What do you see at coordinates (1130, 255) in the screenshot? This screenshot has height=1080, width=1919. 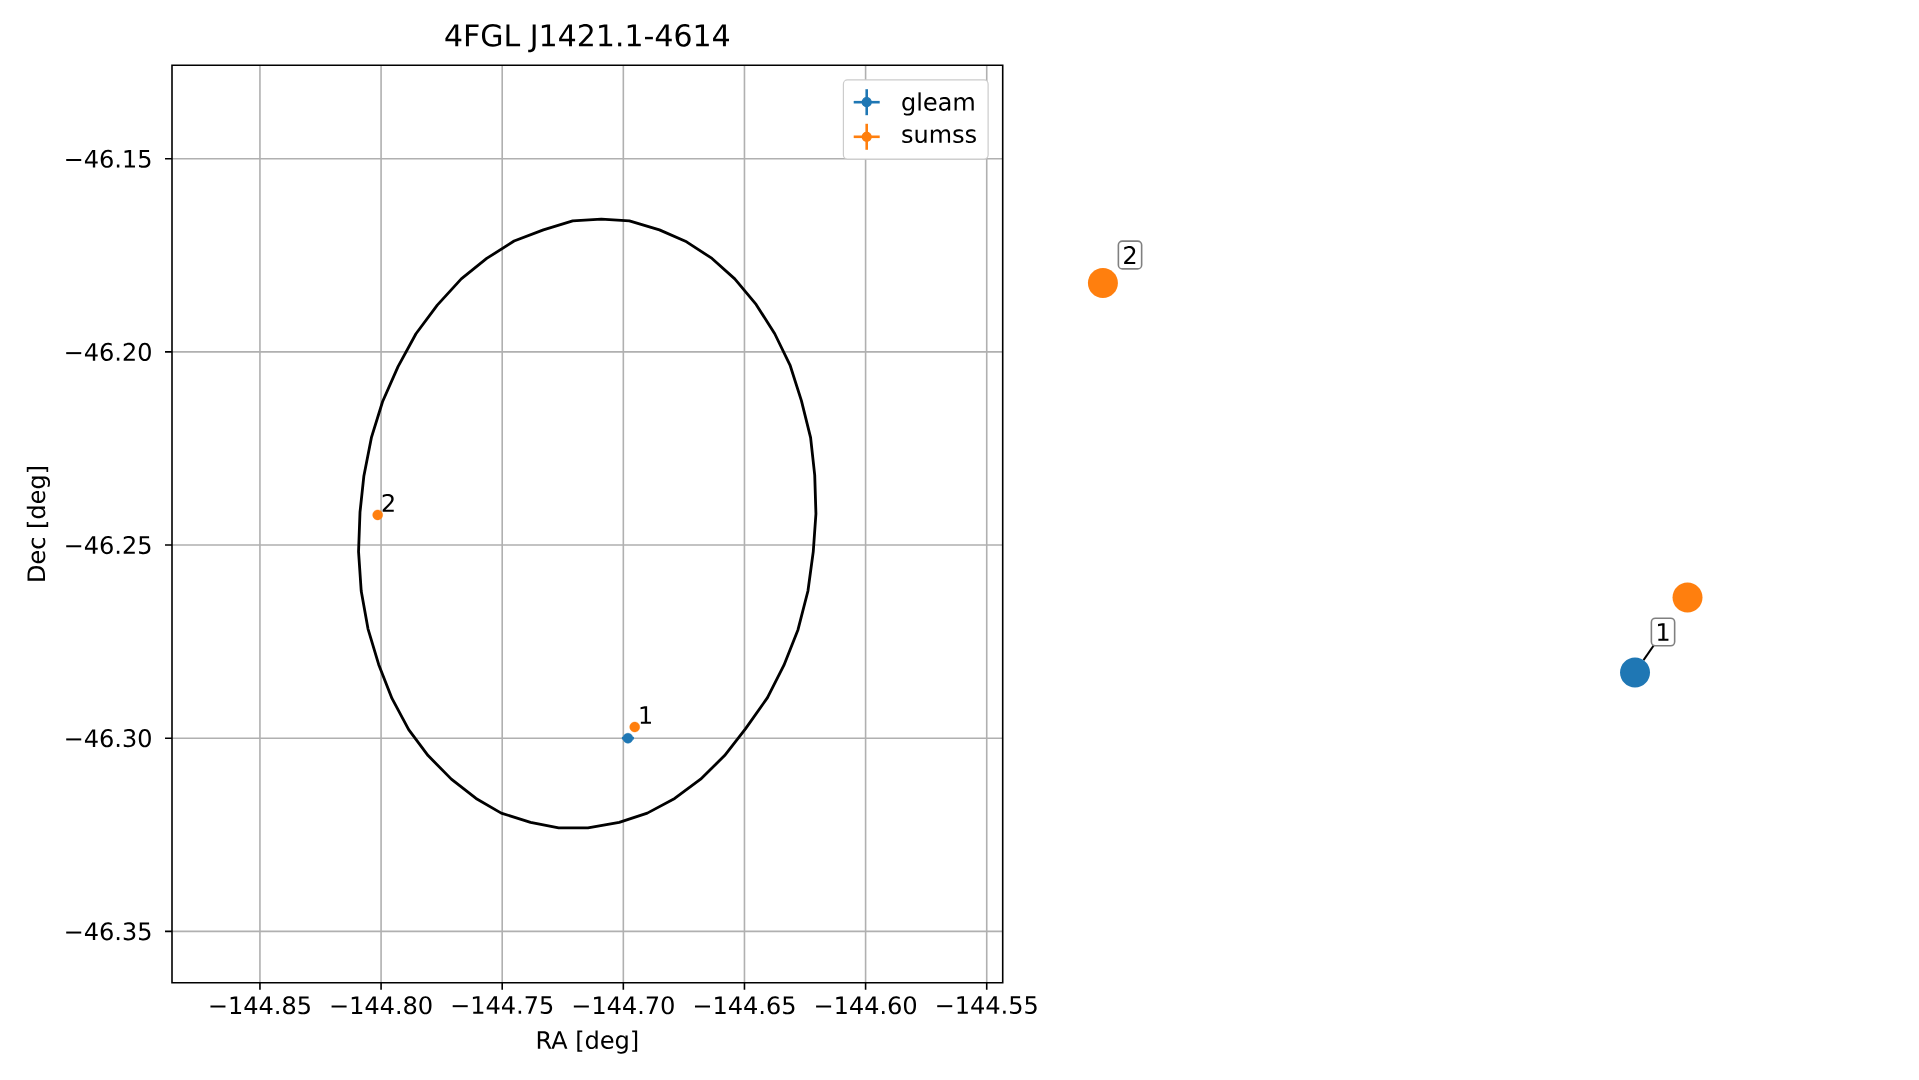 I see `text: 2` at bounding box center [1130, 255].